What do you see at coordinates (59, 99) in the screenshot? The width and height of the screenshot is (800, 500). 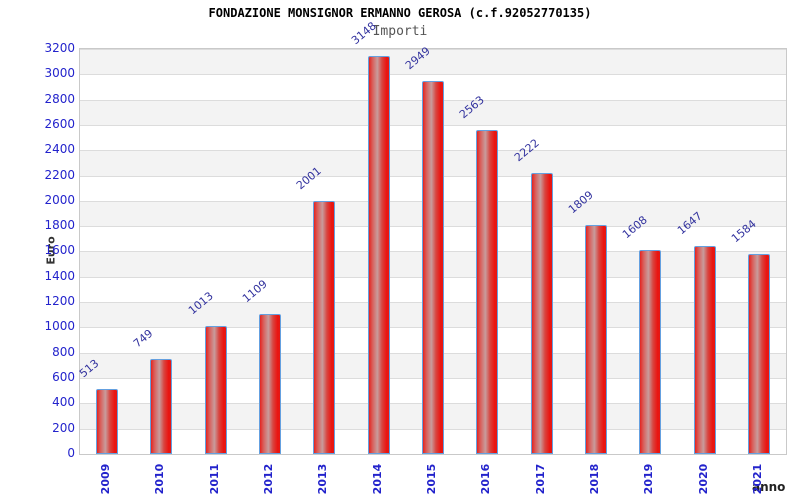 I see `y-tick-label: 2800` at bounding box center [59, 99].